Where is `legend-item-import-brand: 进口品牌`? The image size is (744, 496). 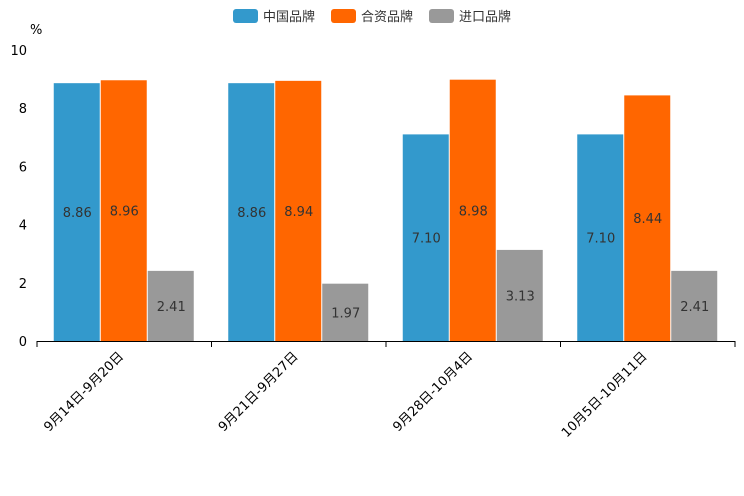
legend-item-import-brand: 进口品牌 is located at coordinates (470, 15).